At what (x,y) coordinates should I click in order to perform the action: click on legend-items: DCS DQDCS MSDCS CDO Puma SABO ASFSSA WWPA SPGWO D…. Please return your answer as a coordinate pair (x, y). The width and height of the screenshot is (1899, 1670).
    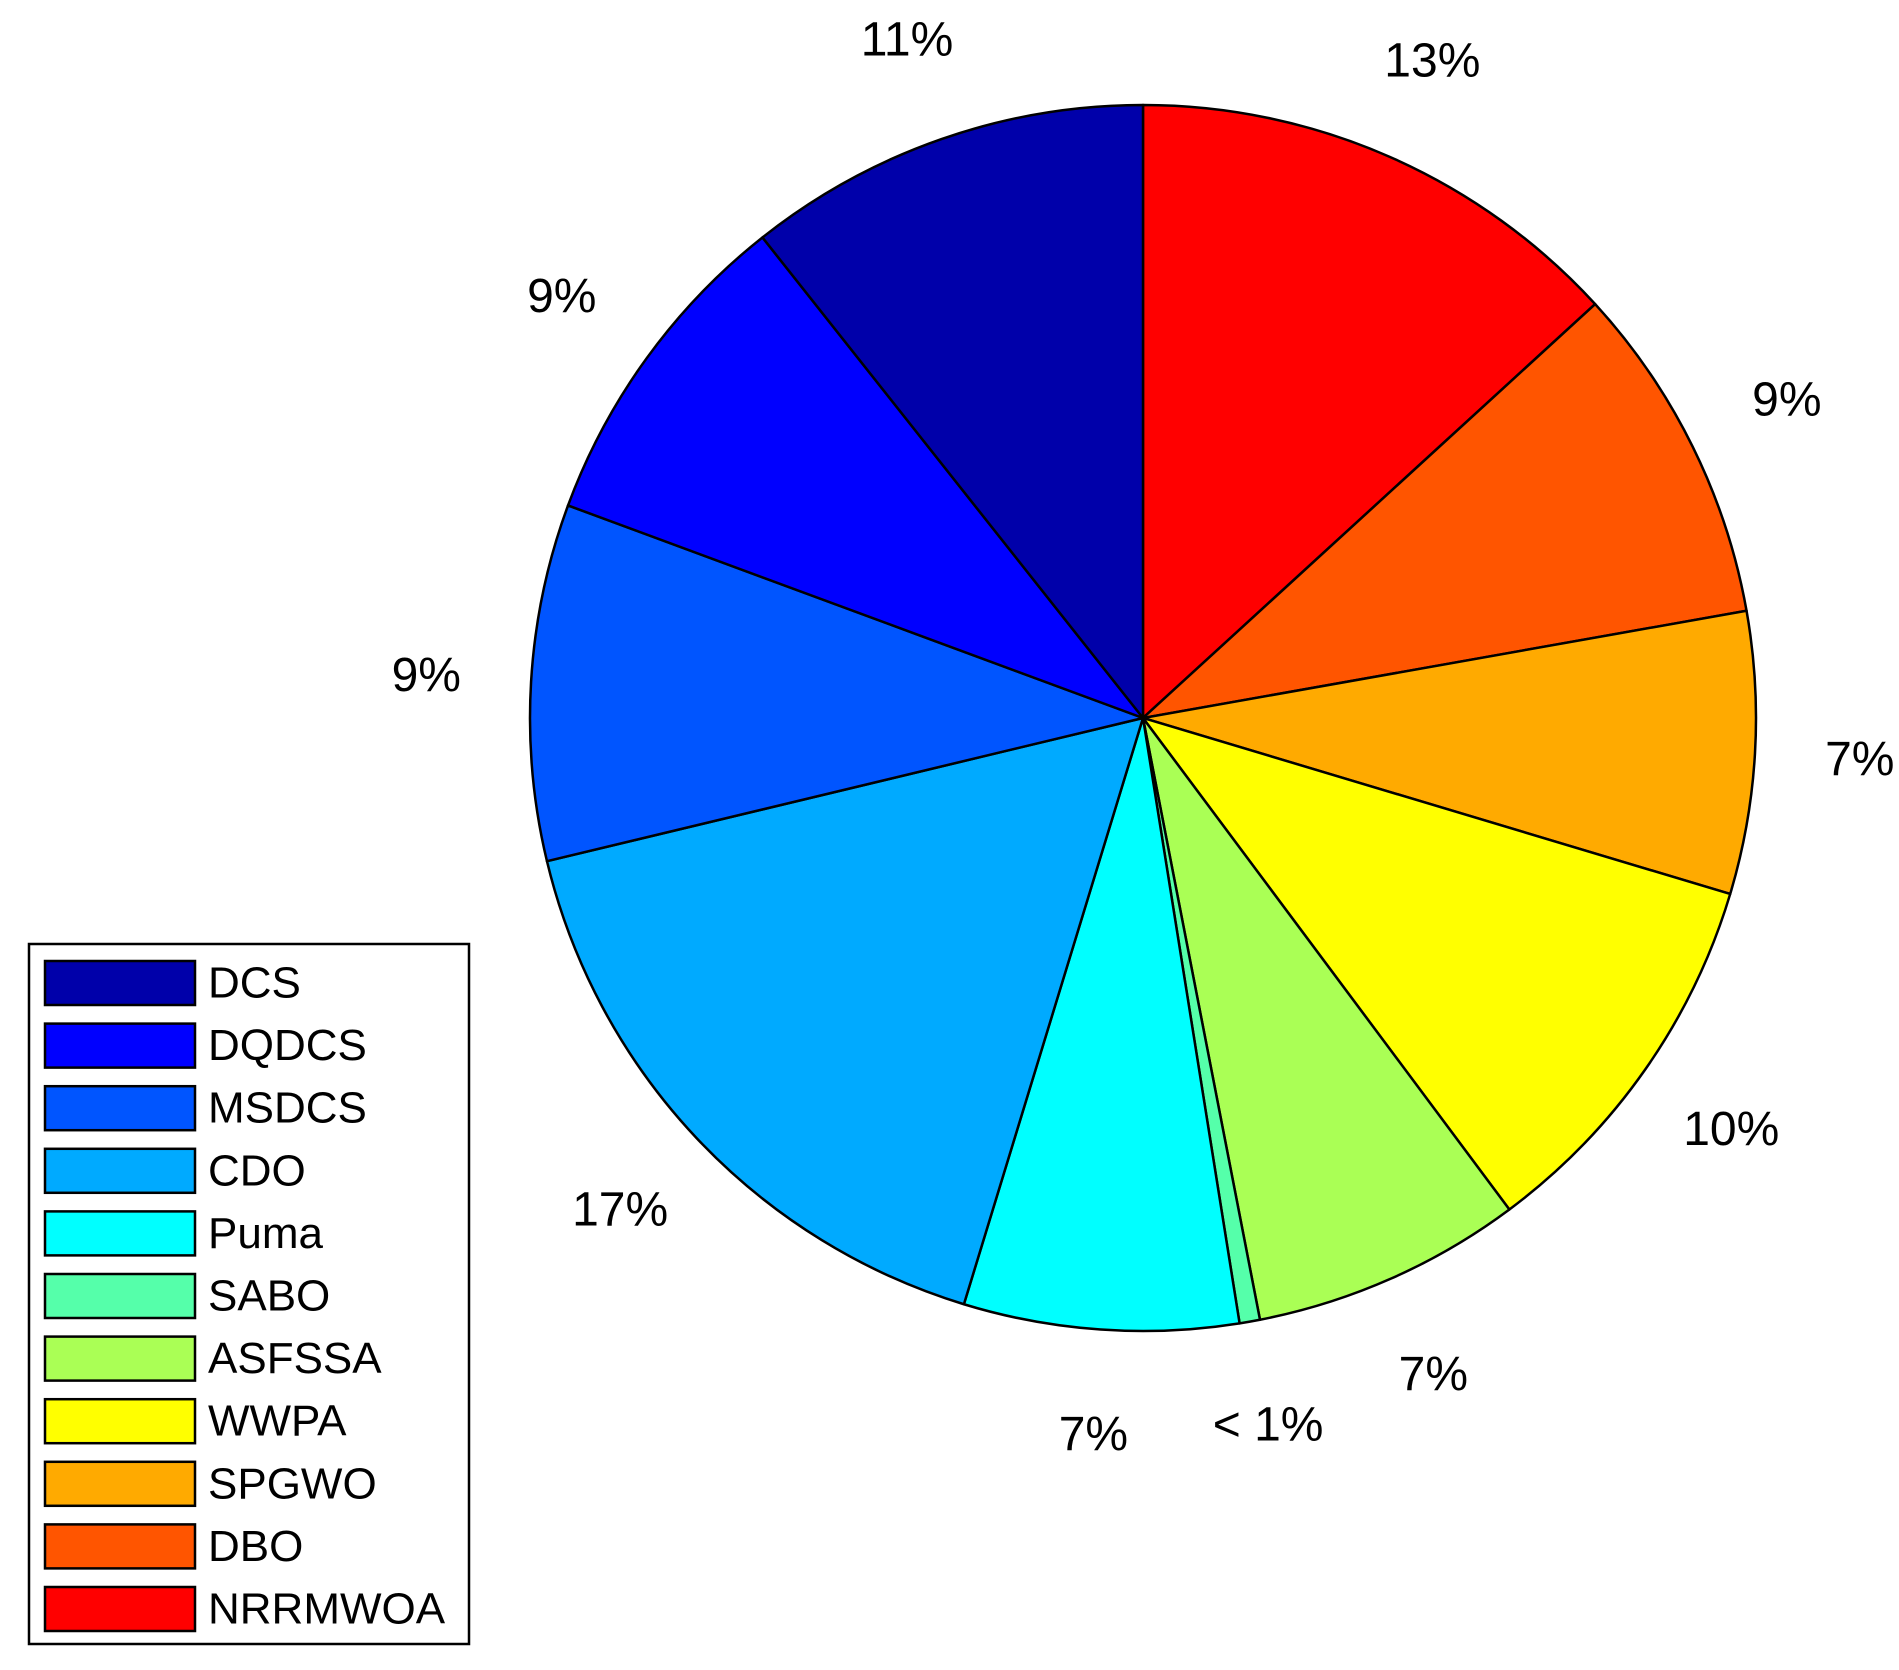
    Looking at the image, I should click on (244, 1296).